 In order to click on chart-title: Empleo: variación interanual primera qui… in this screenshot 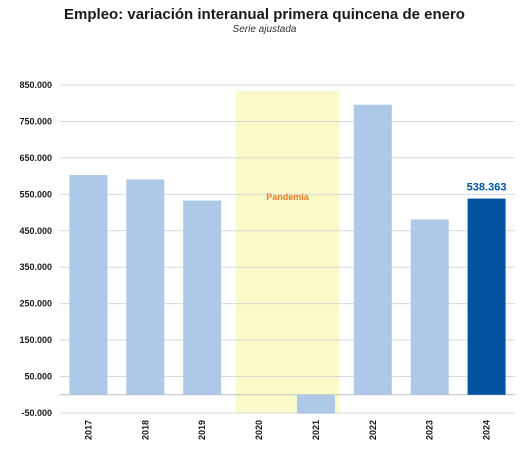, I will do `click(264, 14)`.